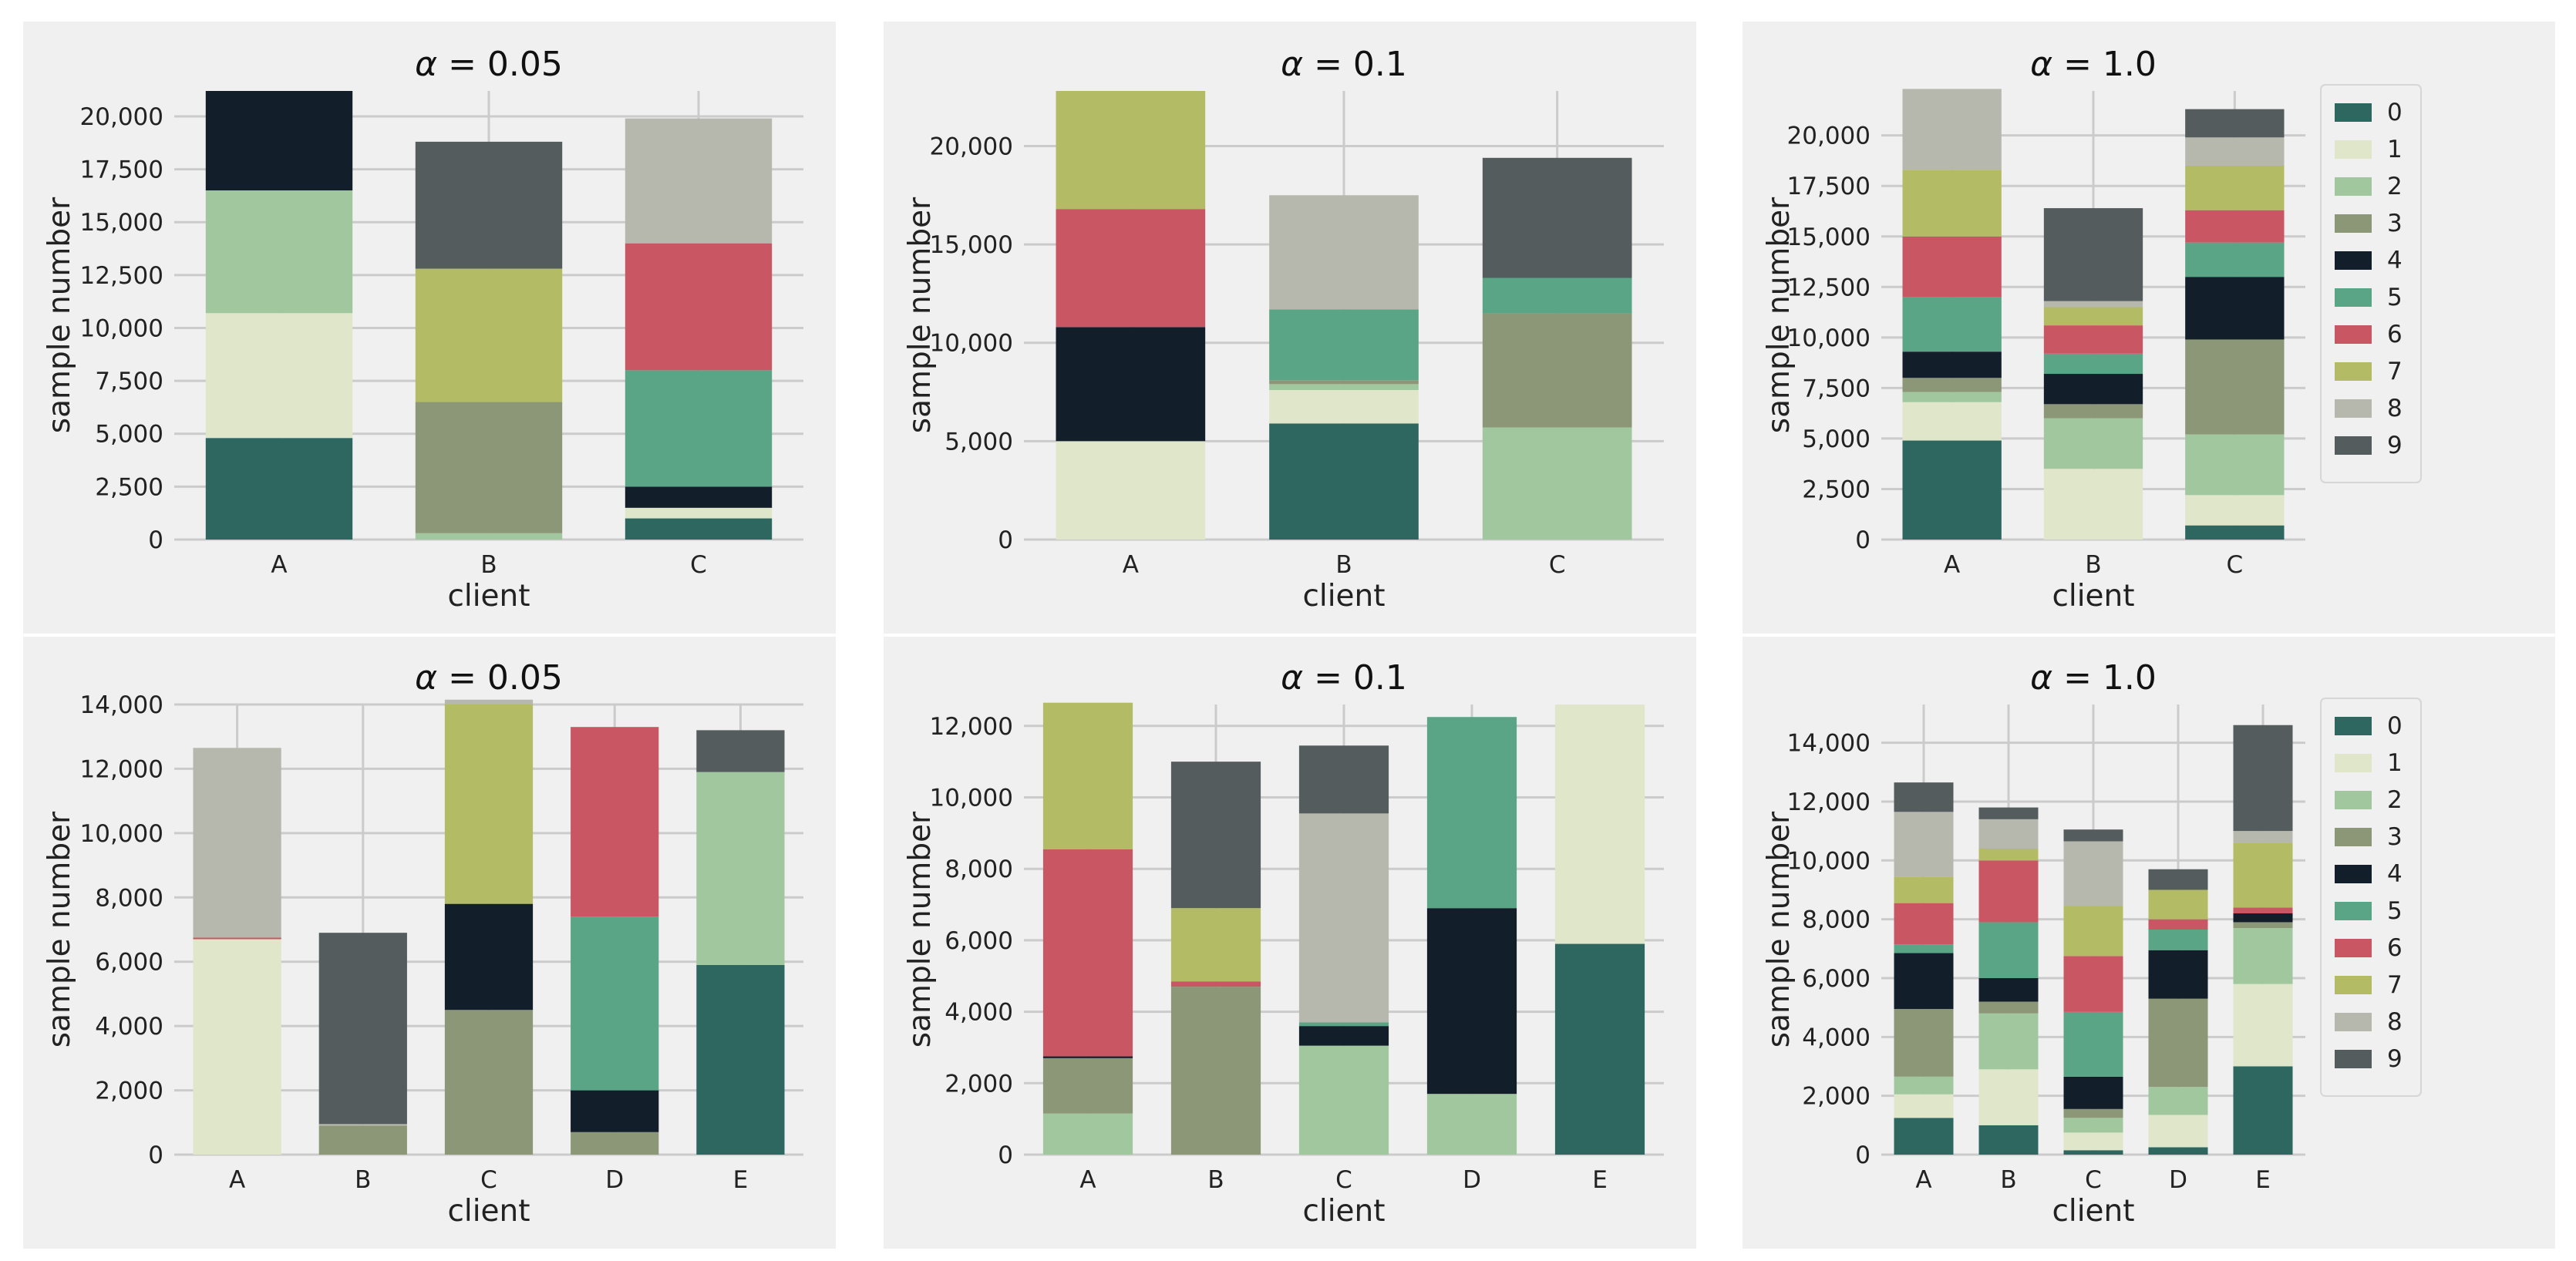 The height and width of the screenshot is (1261, 2576). I want to click on y-tick-label: 2,000, so click(979, 1084).